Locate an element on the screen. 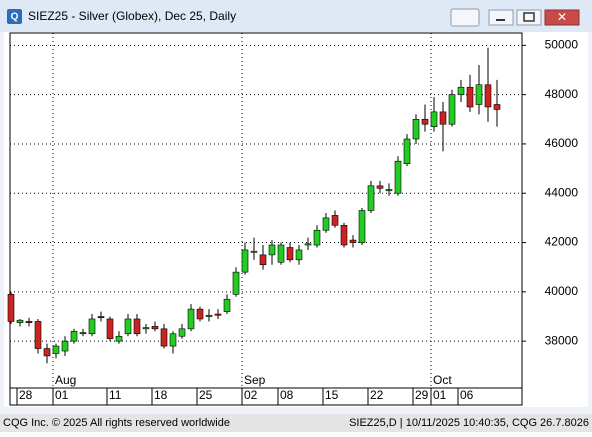  status-bar is located at coordinates (296, 423).